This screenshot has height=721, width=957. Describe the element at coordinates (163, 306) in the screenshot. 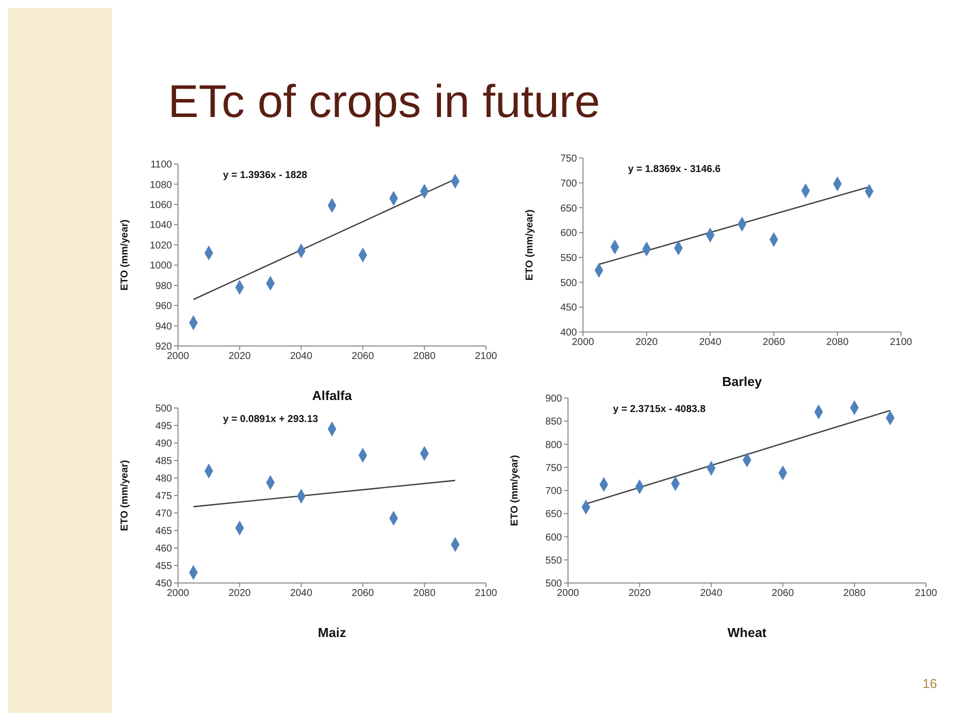

I see `y-tick-label: 960` at that location.